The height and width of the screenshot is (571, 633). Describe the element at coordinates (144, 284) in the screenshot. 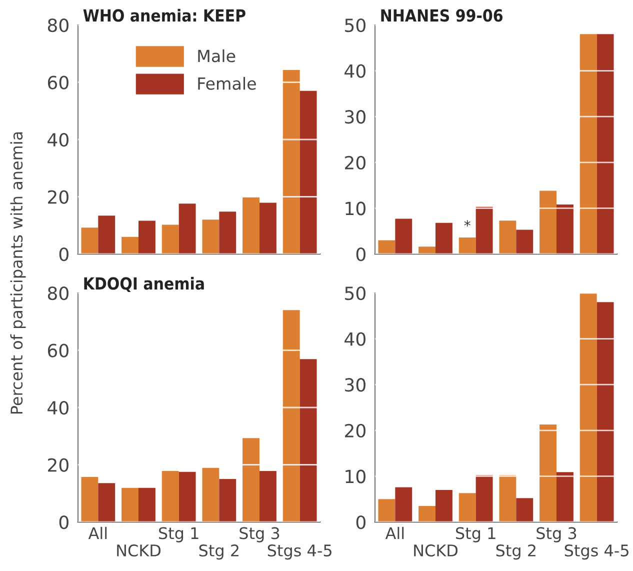

I see `chart-title: KDOQI anemia` at that location.